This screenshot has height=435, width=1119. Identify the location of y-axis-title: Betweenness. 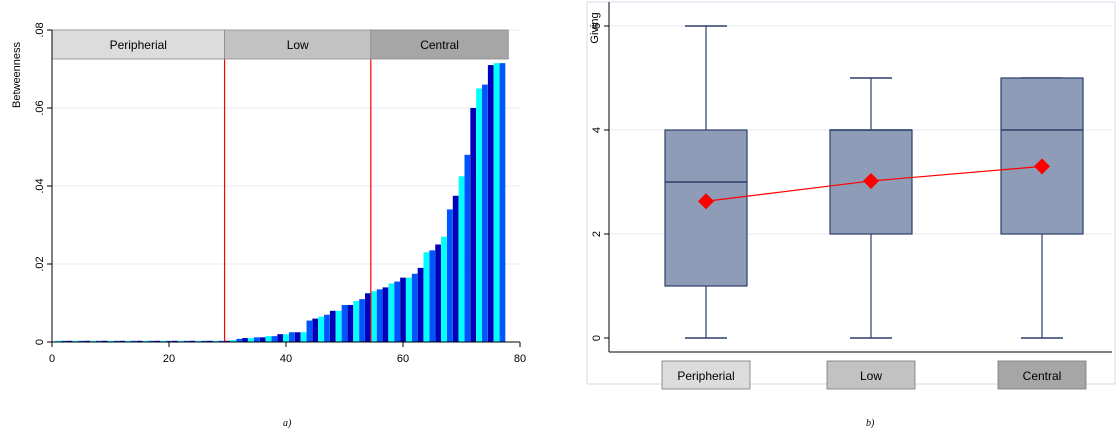
(17, 74).